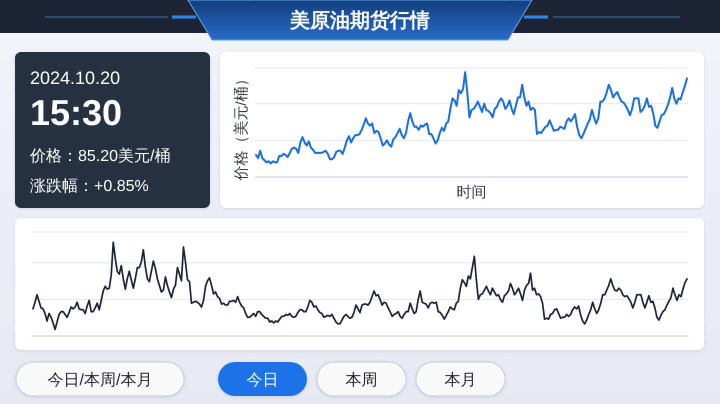 The image size is (720, 404). I want to click on text: 2024.10.20, so click(75, 78).